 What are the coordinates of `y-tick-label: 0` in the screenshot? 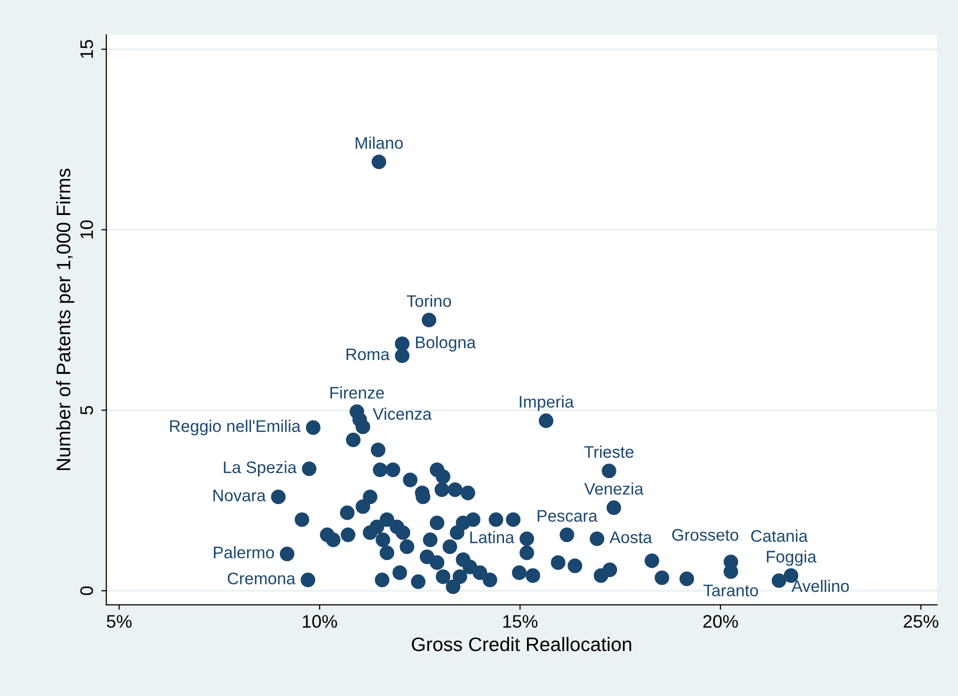 It's located at (87, 591).